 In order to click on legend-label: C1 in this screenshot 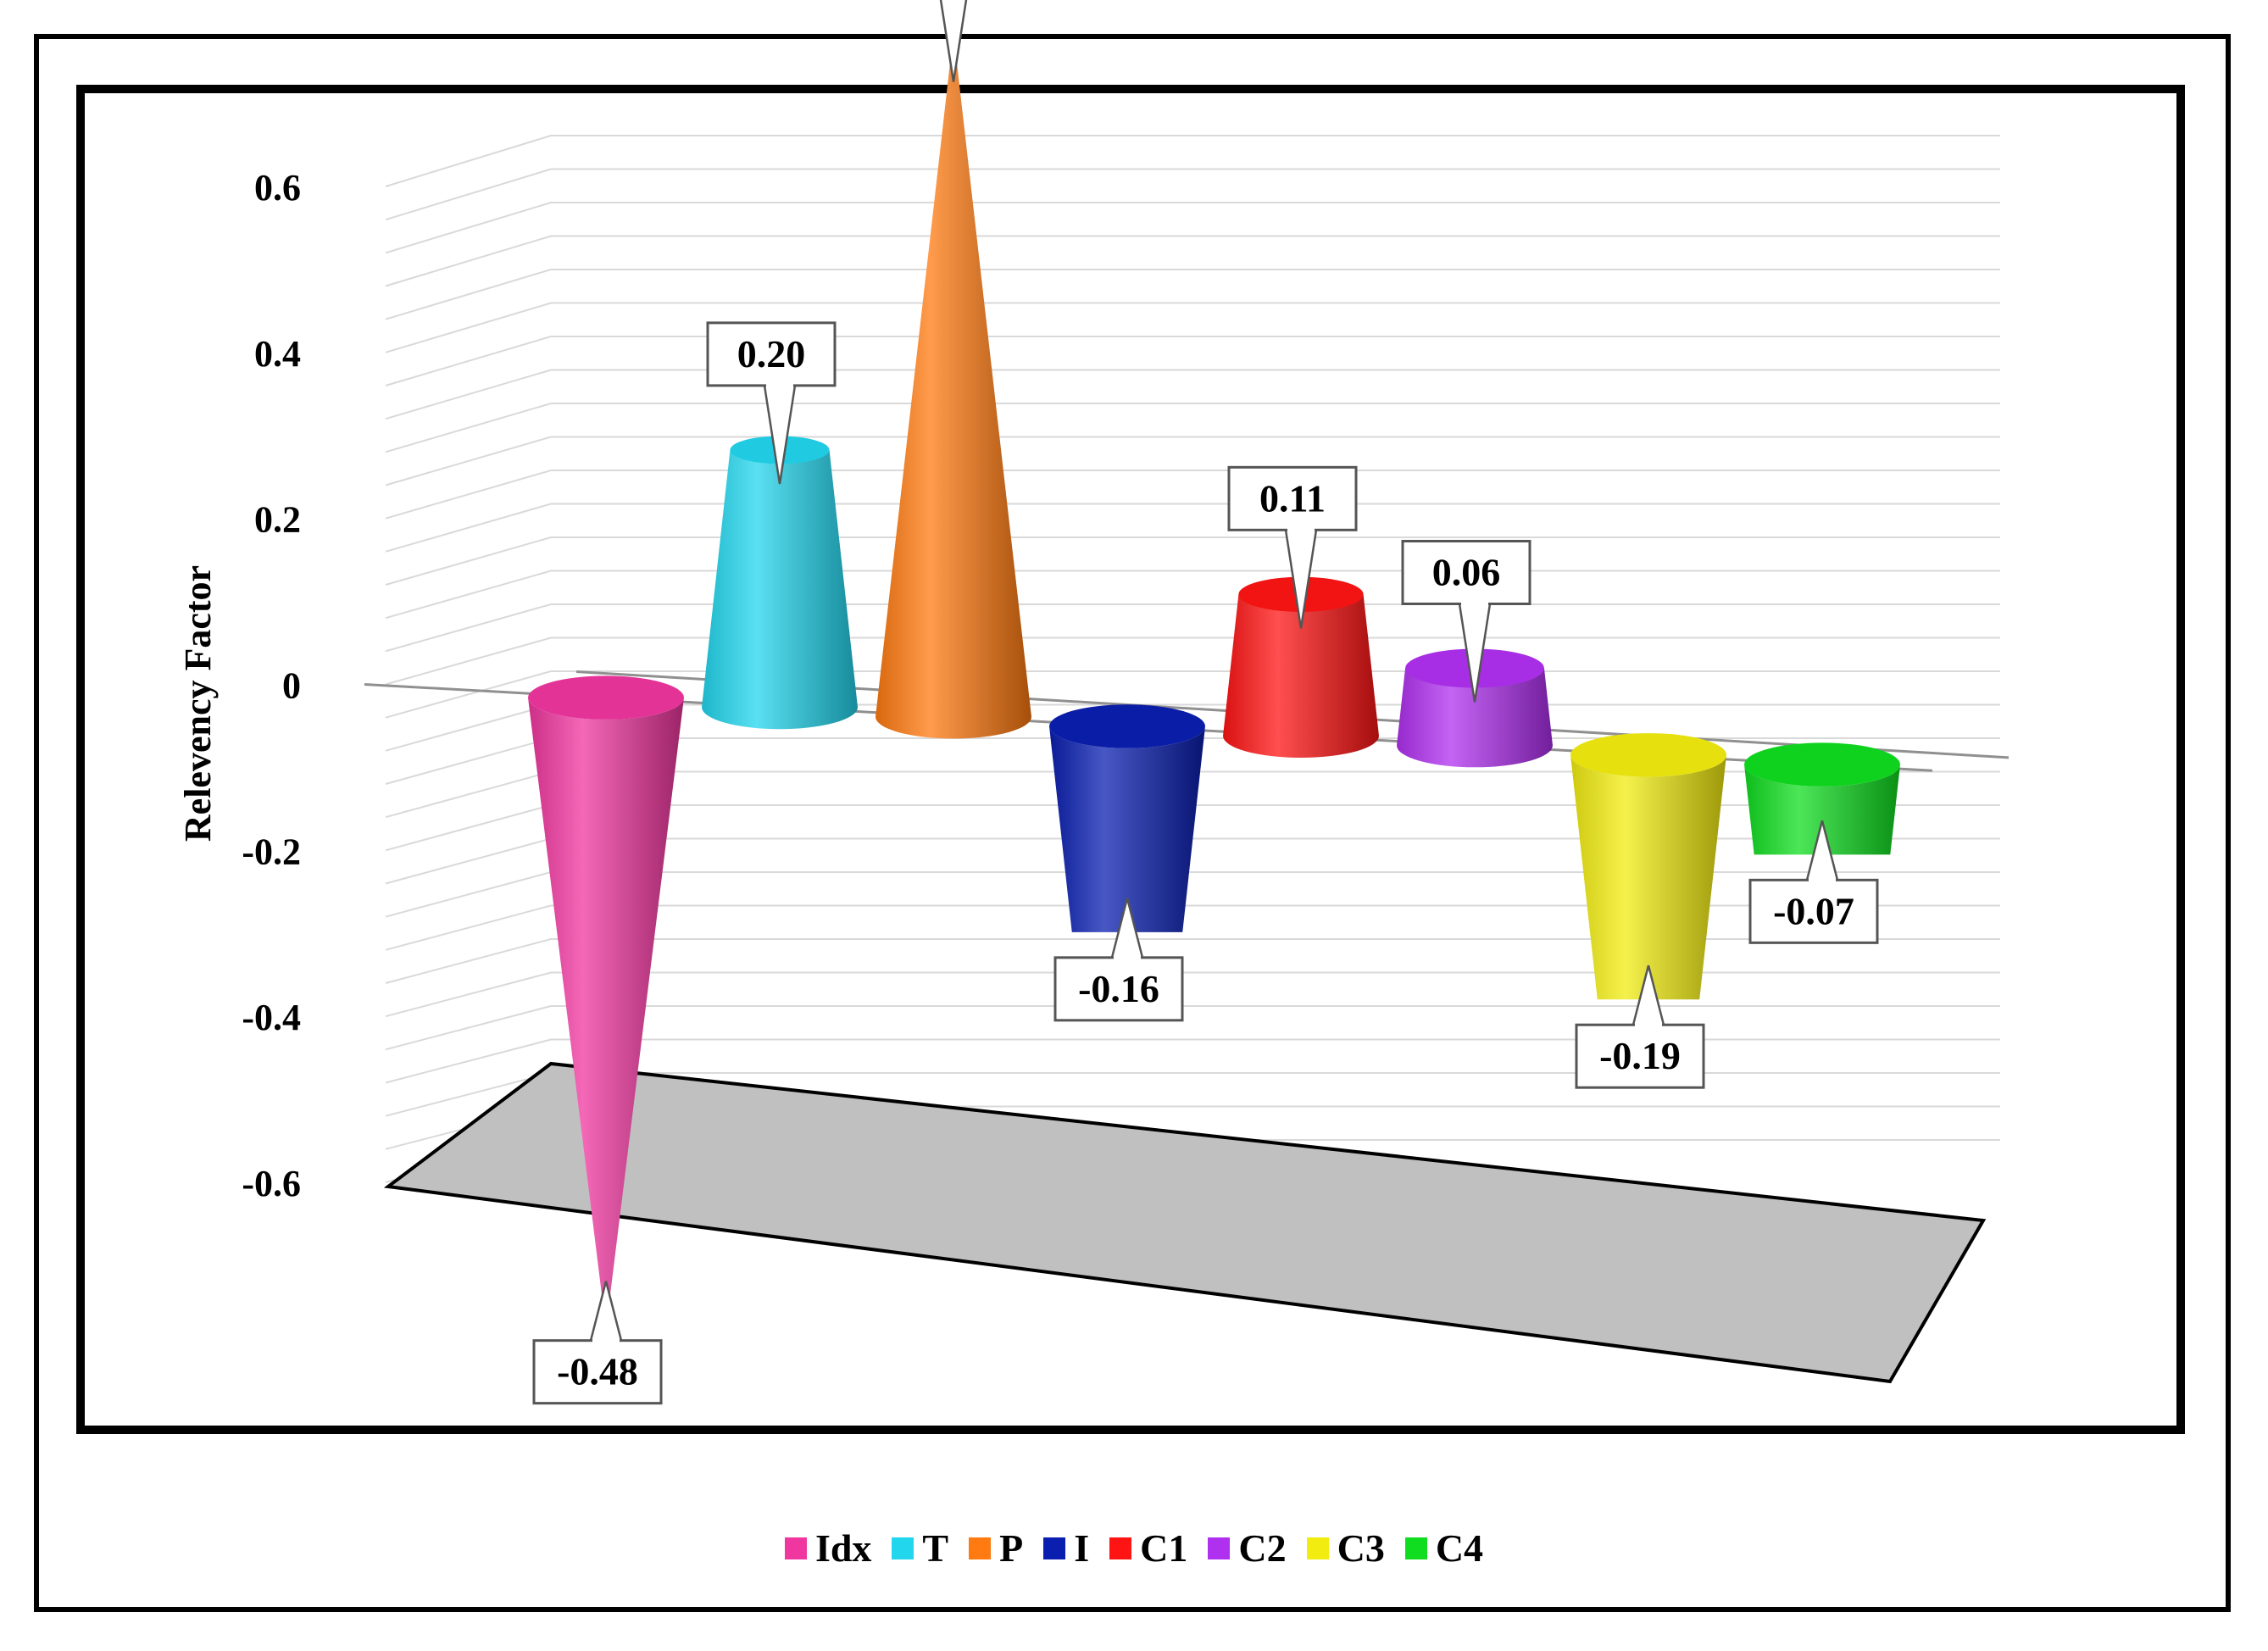, I will do `click(1164, 1548)`.